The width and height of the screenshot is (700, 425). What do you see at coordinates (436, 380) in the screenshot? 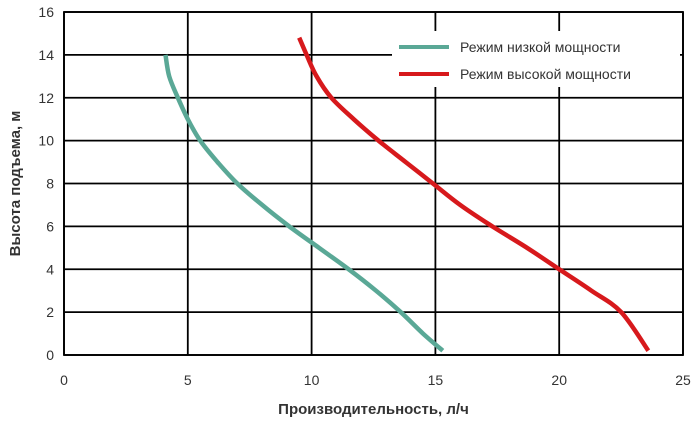
I see `x-tick-label: 15` at bounding box center [436, 380].